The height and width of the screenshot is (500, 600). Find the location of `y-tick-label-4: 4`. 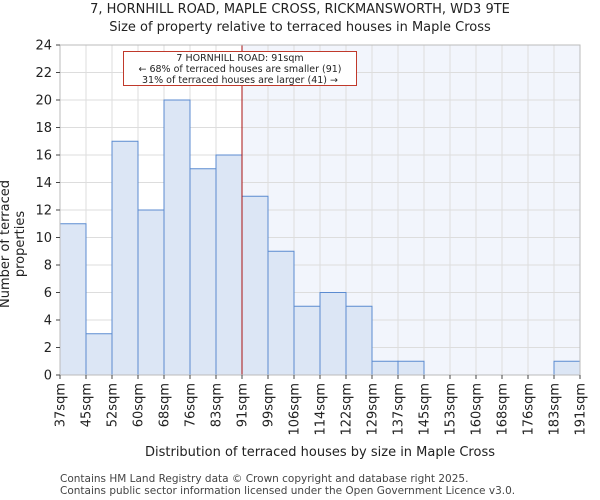

y-tick-label-4: 4 is located at coordinates (48, 321).